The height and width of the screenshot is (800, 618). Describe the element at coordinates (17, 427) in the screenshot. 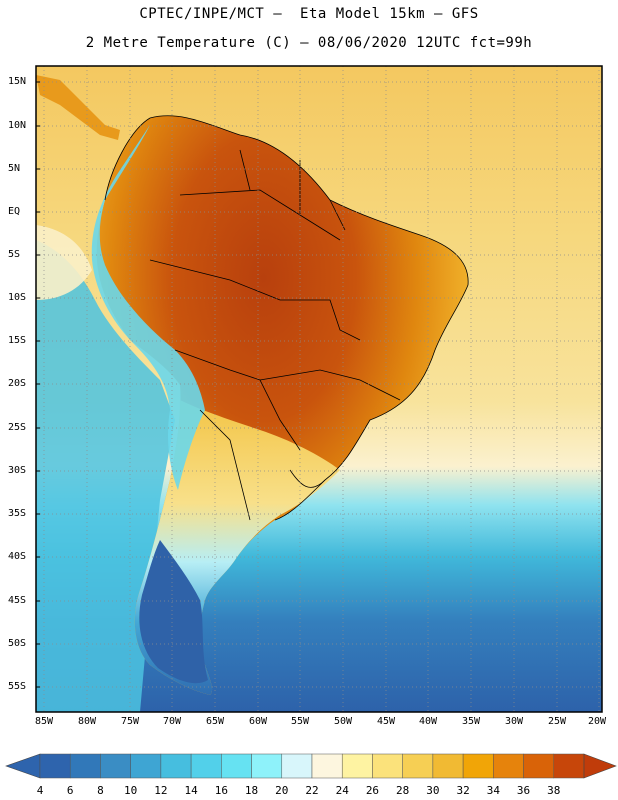

I see `lat-label: 25S` at that location.